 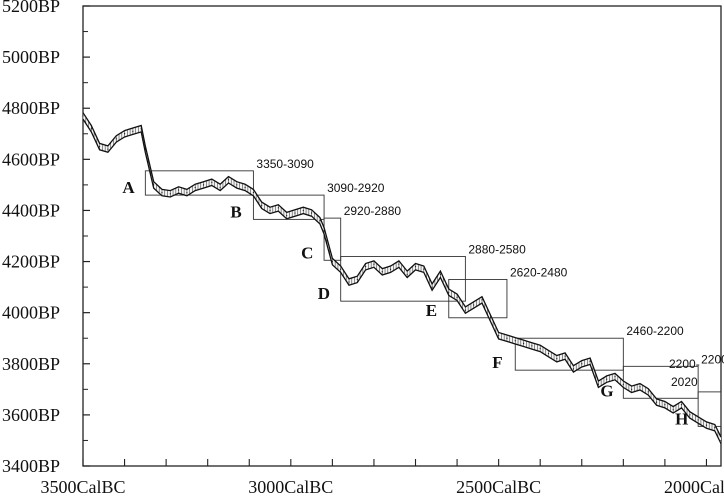 I want to click on x-axis: 3500CalBC 3000CalBC 2500CalBC 2000CalBC, so click(x=382, y=478).